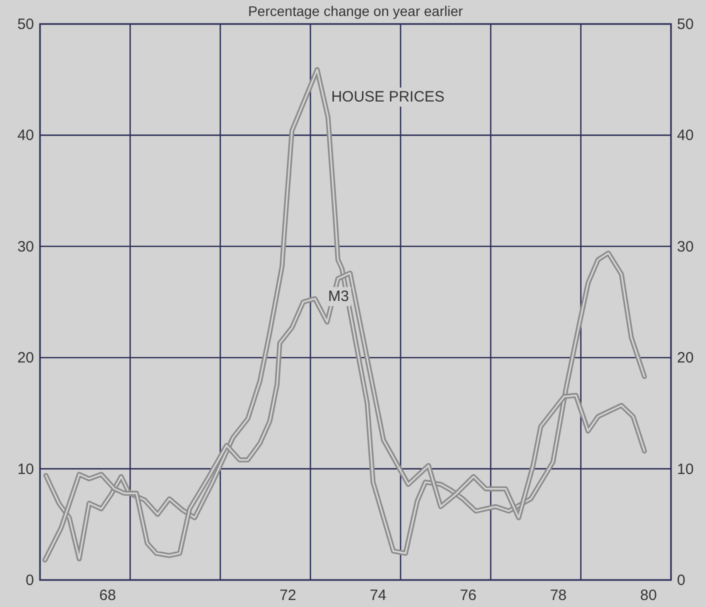  What do you see at coordinates (648, 595) in the screenshot?
I see `x-tick-label: 80` at bounding box center [648, 595].